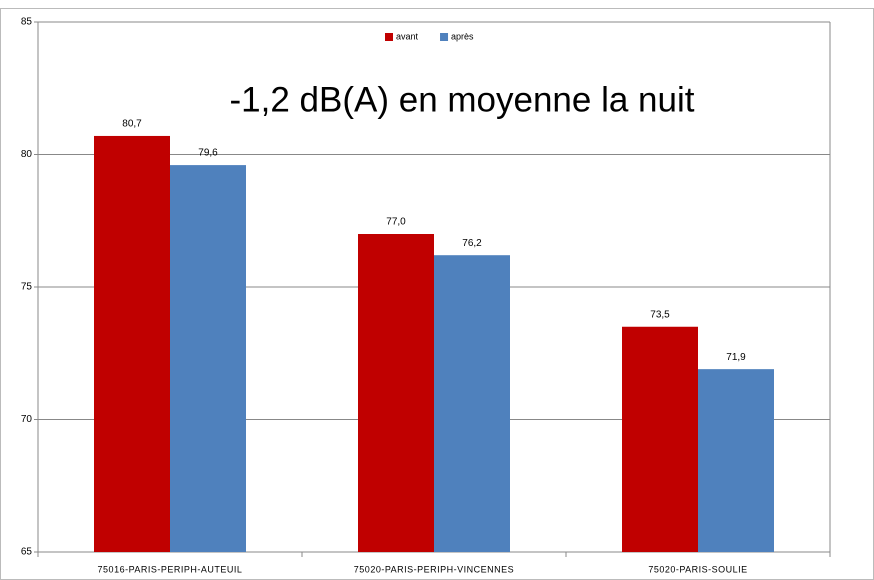 The image size is (874, 580). What do you see at coordinates (396, 222) in the screenshot?
I see `value-label: 77,0` at bounding box center [396, 222].